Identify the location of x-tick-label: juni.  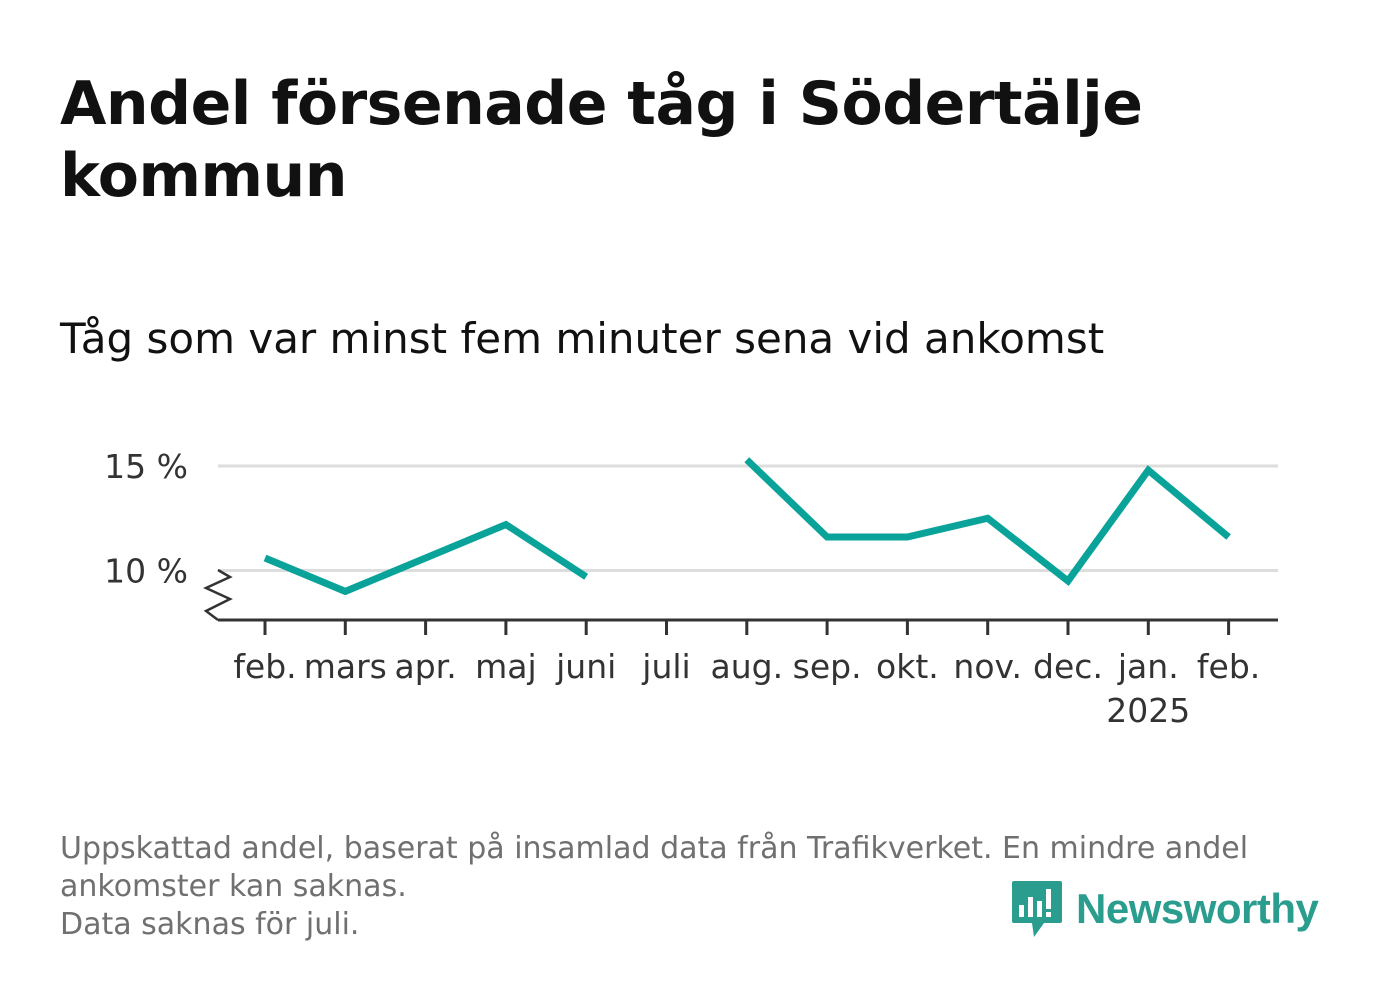
(585, 666).